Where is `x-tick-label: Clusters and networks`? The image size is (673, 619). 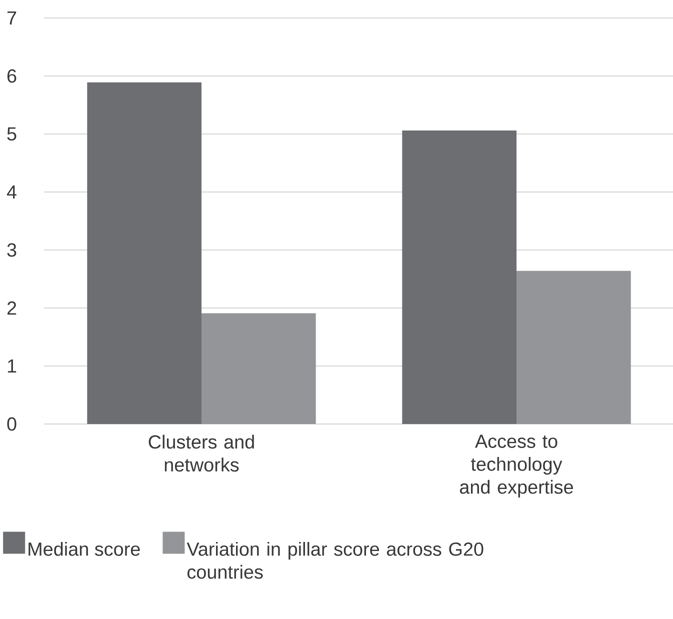
x-tick-label: Clusters and networks is located at coordinates (201, 453).